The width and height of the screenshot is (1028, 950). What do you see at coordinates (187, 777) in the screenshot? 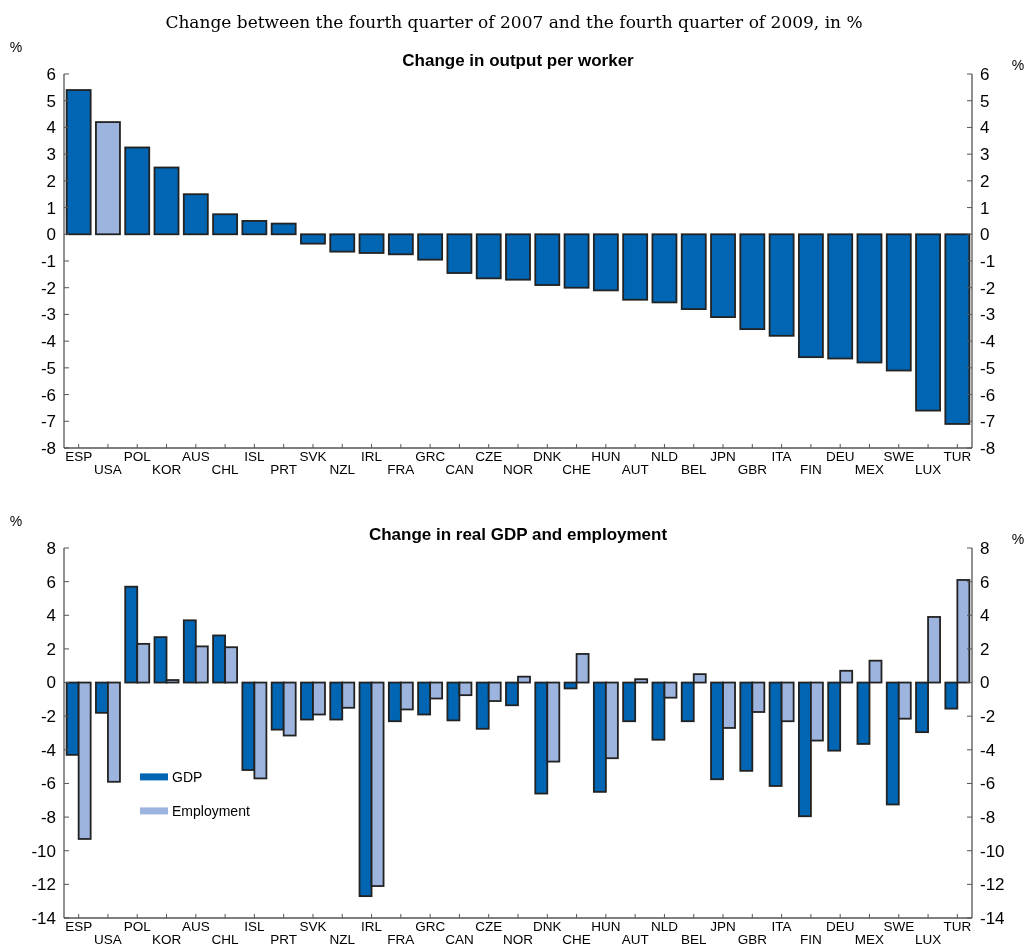
I see `legend-label: GDP` at bounding box center [187, 777].